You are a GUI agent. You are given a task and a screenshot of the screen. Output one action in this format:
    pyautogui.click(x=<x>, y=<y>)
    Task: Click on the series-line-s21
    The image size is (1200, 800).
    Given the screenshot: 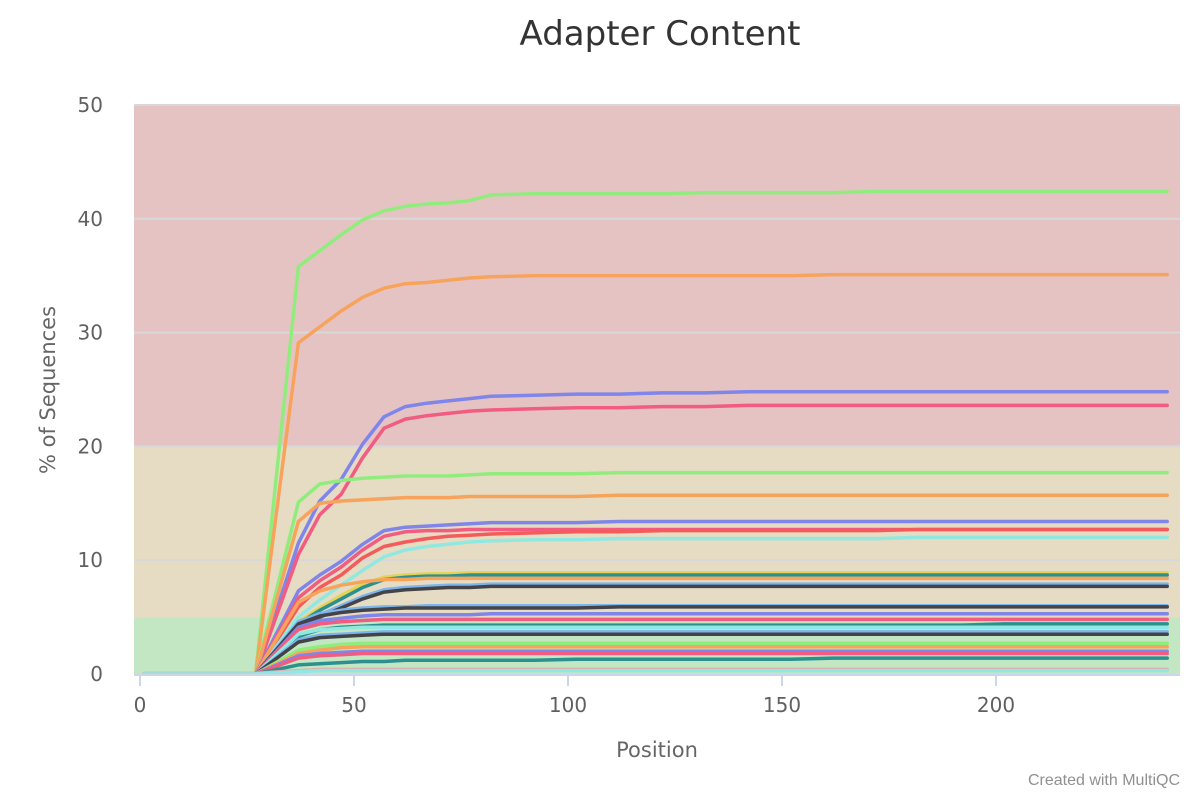 What is the action you would take?
    pyautogui.click(x=655, y=650)
    